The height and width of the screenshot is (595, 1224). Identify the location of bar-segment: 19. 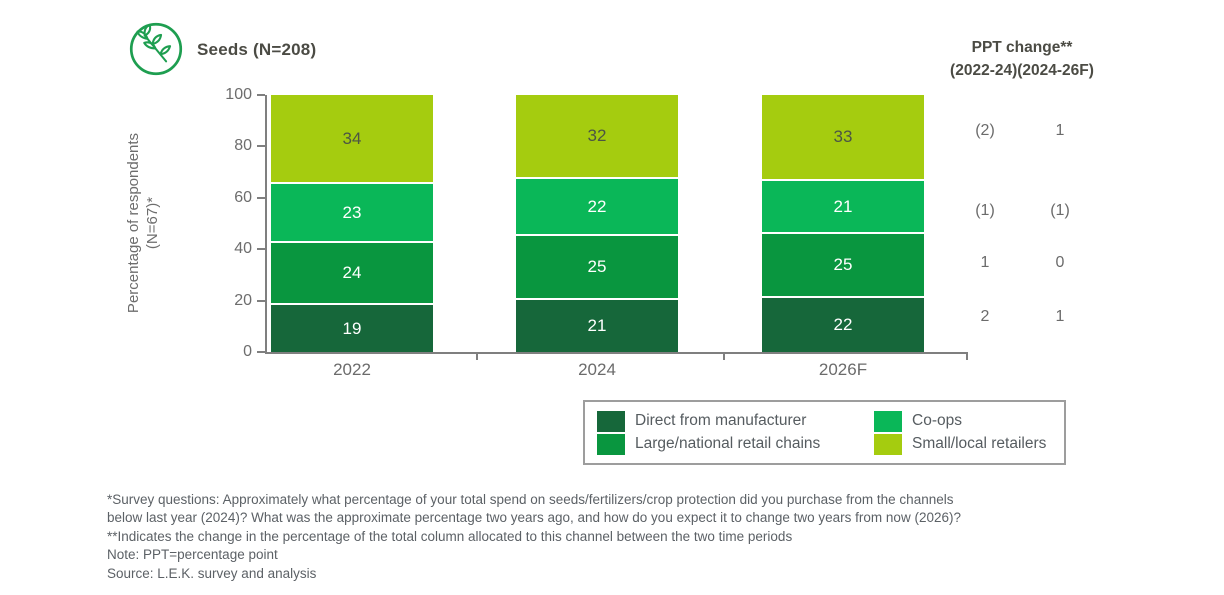
(352, 327).